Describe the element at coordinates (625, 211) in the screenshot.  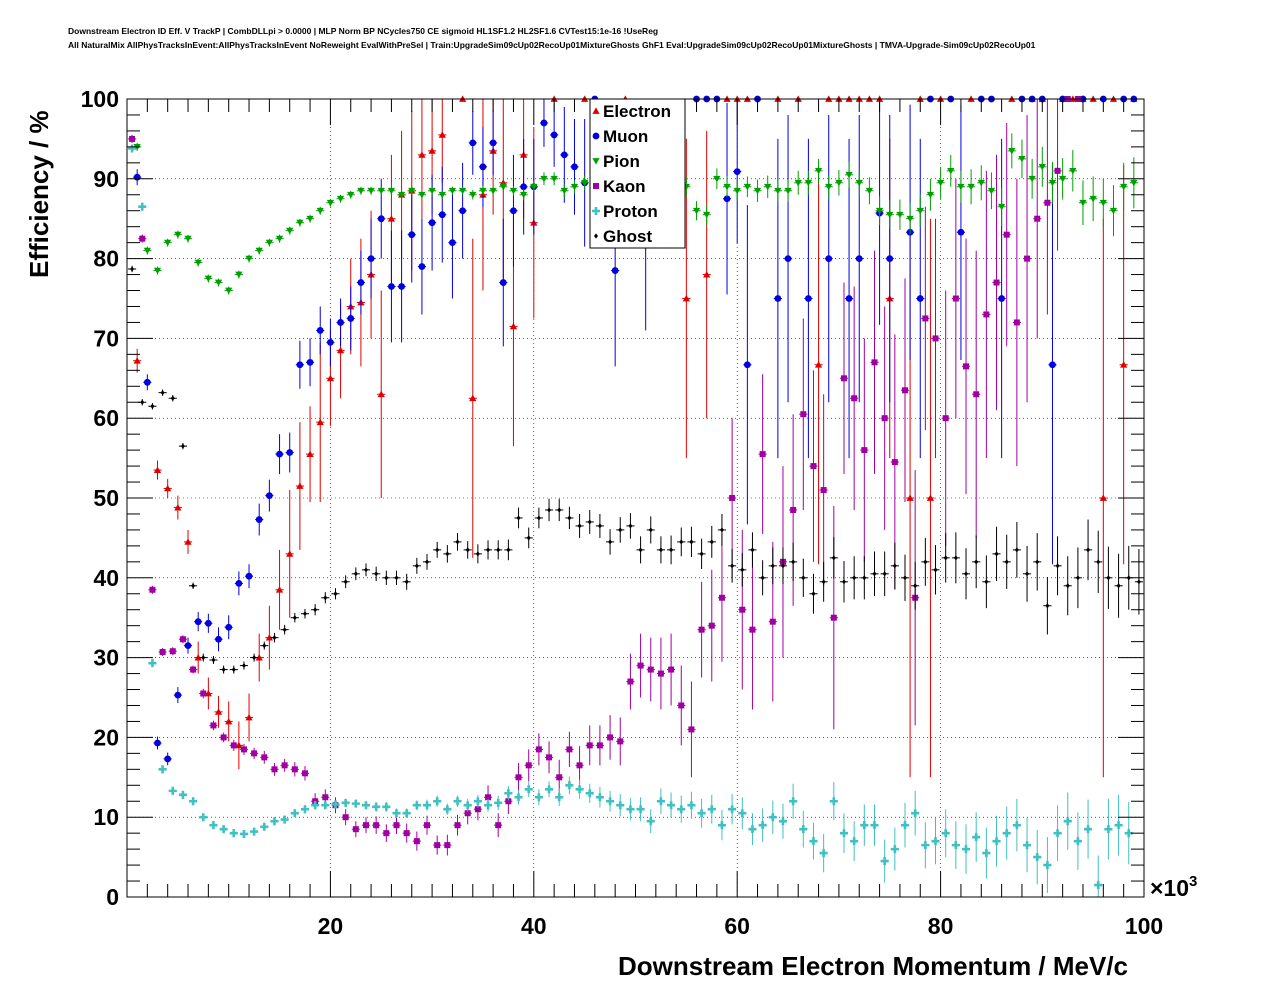
I see `legend-entry-proton: Proton` at that location.